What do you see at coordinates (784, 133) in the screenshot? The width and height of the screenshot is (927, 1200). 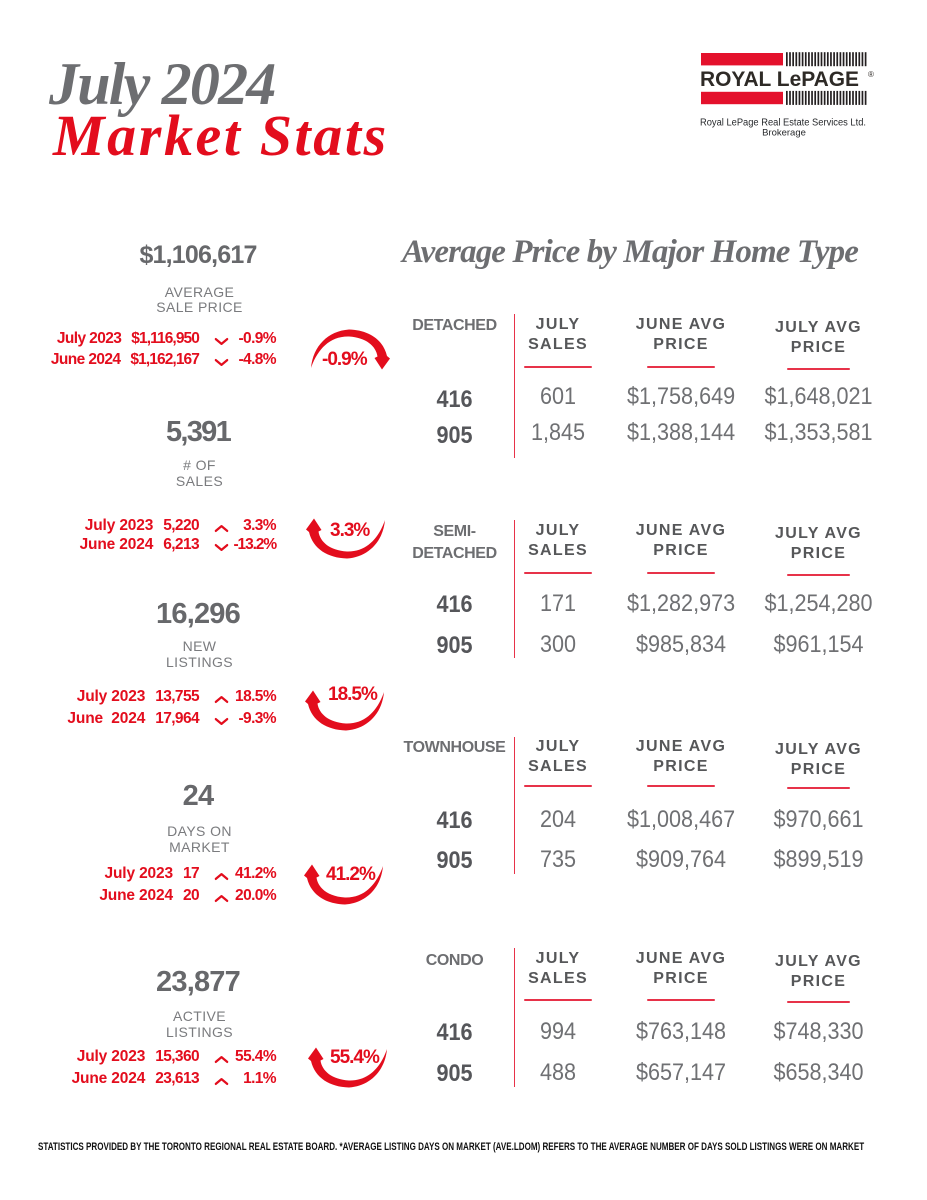 I see `svg-text: Brokerage` at bounding box center [784, 133].